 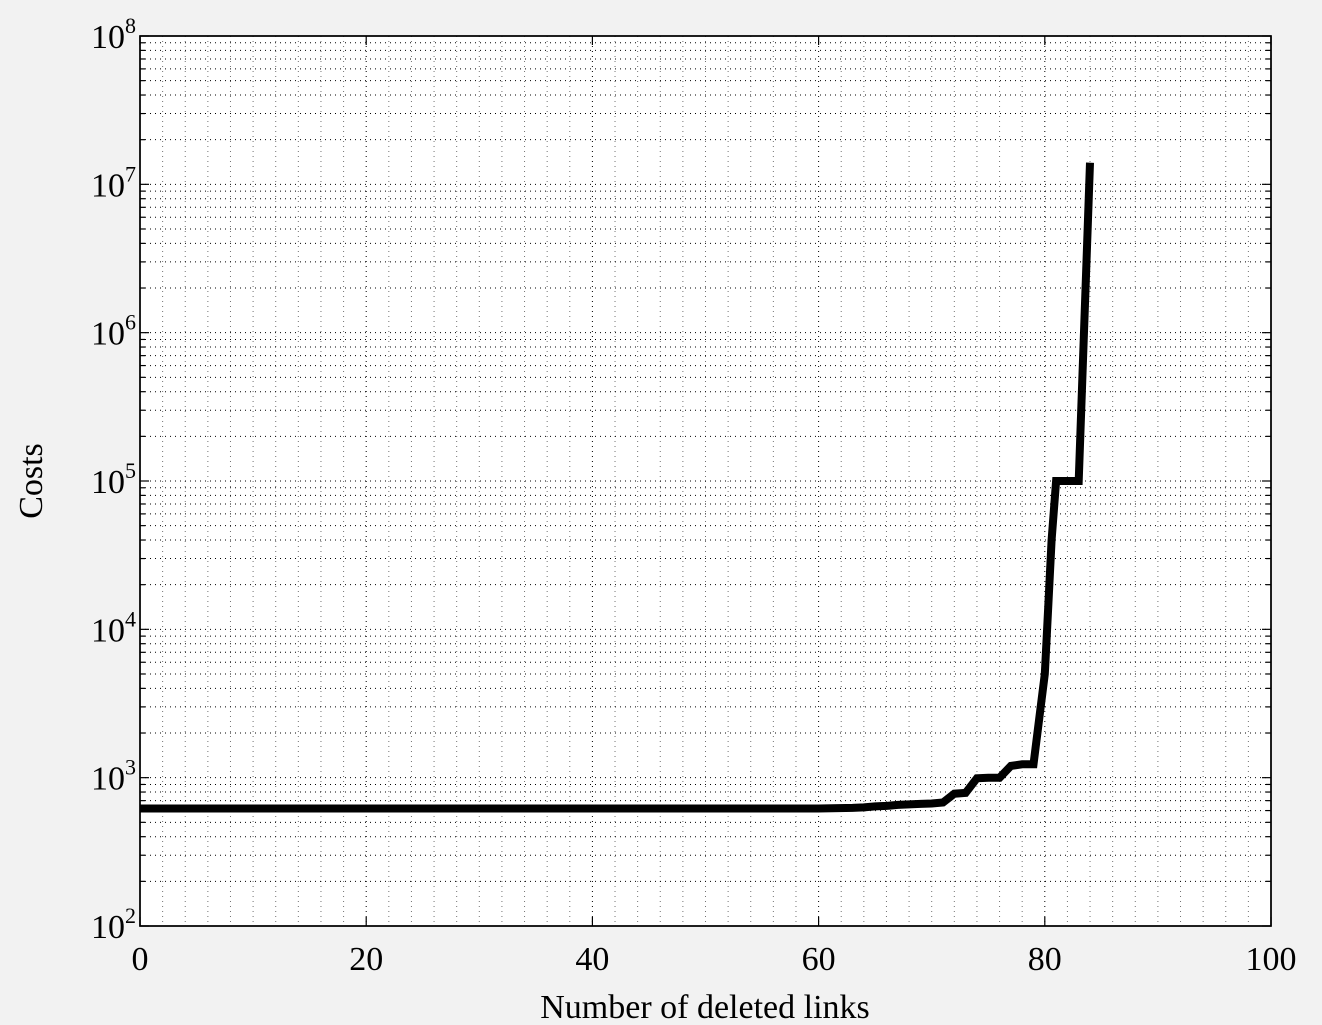 What do you see at coordinates (113, 182) in the screenshot?
I see `y-tick-label: 10⁷` at bounding box center [113, 182].